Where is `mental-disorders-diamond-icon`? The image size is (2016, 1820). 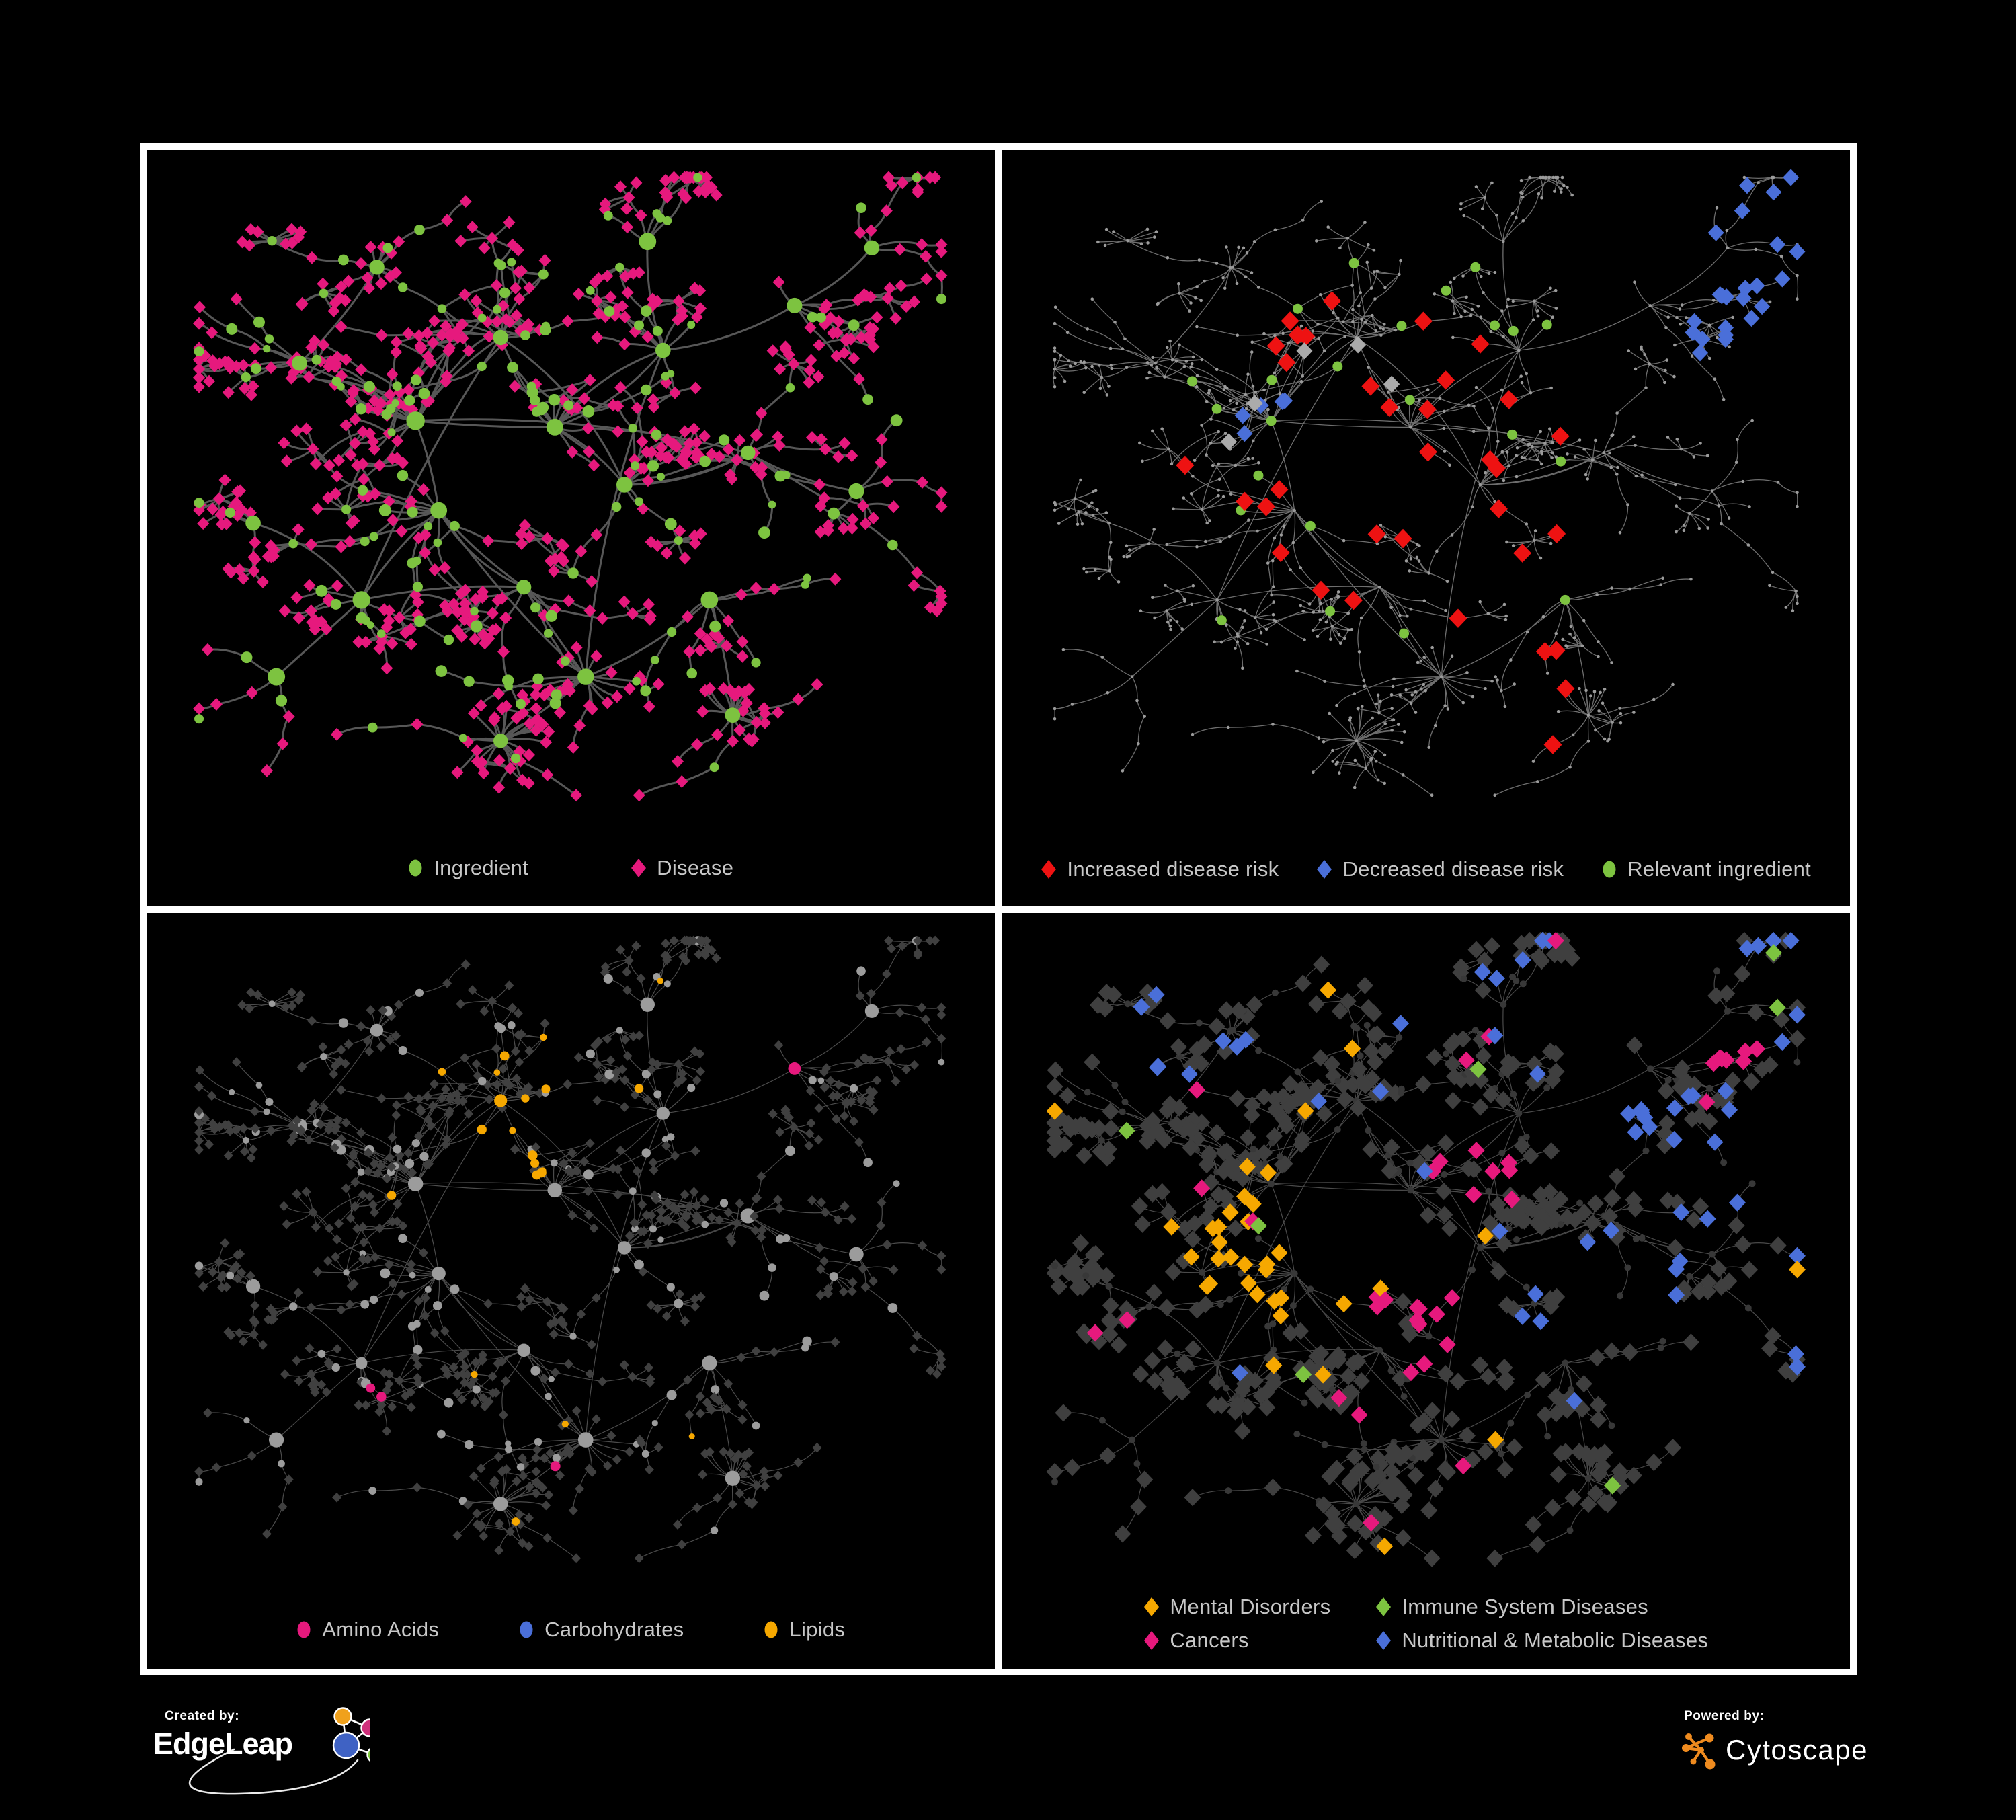
mental-disorders-diamond-icon is located at coordinates (1151, 1607).